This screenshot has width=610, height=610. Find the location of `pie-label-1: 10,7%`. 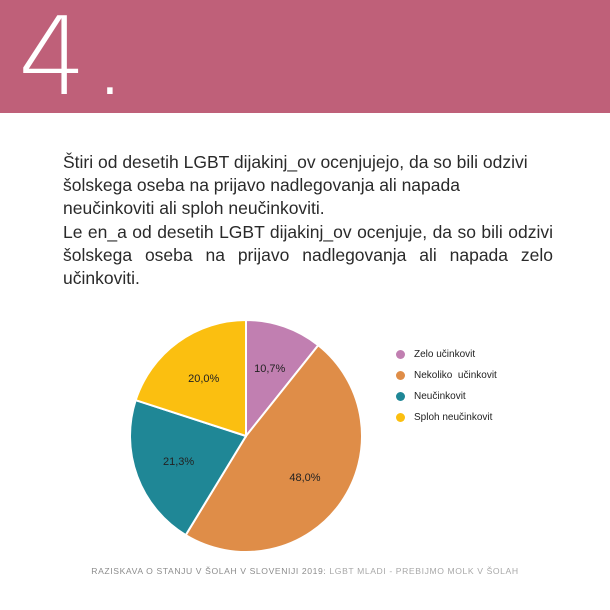

pie-label-1: 10,7% is located at coordinates (269, 369).